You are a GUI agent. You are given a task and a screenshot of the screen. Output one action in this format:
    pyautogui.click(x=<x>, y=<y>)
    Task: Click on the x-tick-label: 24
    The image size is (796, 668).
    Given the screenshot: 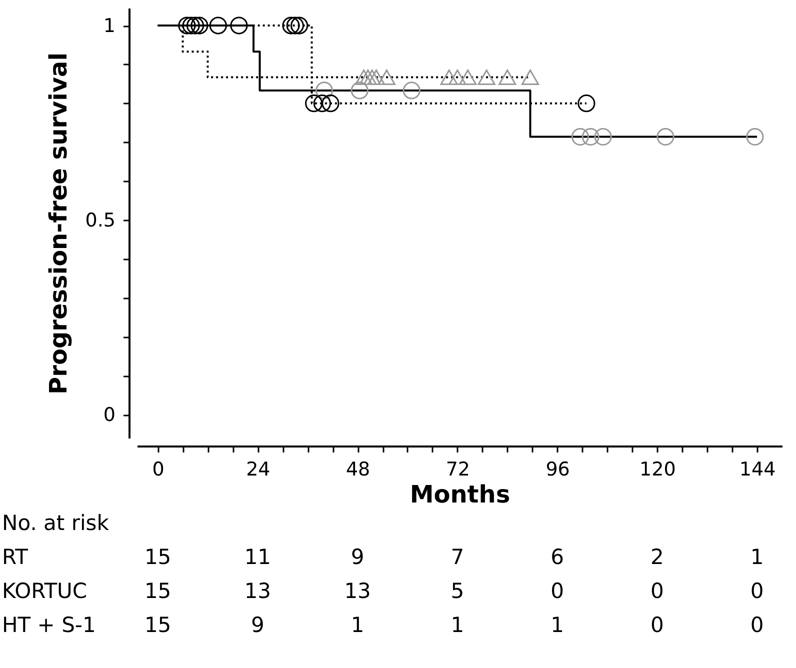 What is the action you would take?
    pyautogui.click(x=258, y=469)
    